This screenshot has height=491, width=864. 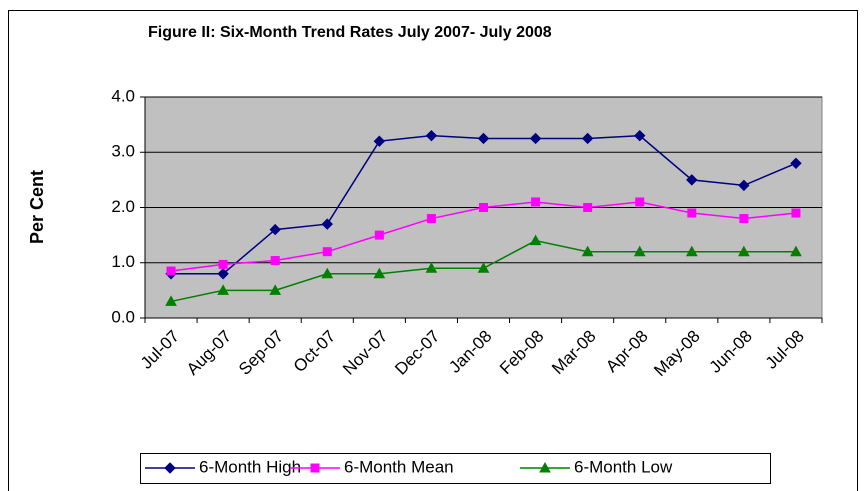 What do you see at coordinates (123, 151) in the screenshot?
I see `y-tick-label: 3.0` at bounding box center [123, 151].